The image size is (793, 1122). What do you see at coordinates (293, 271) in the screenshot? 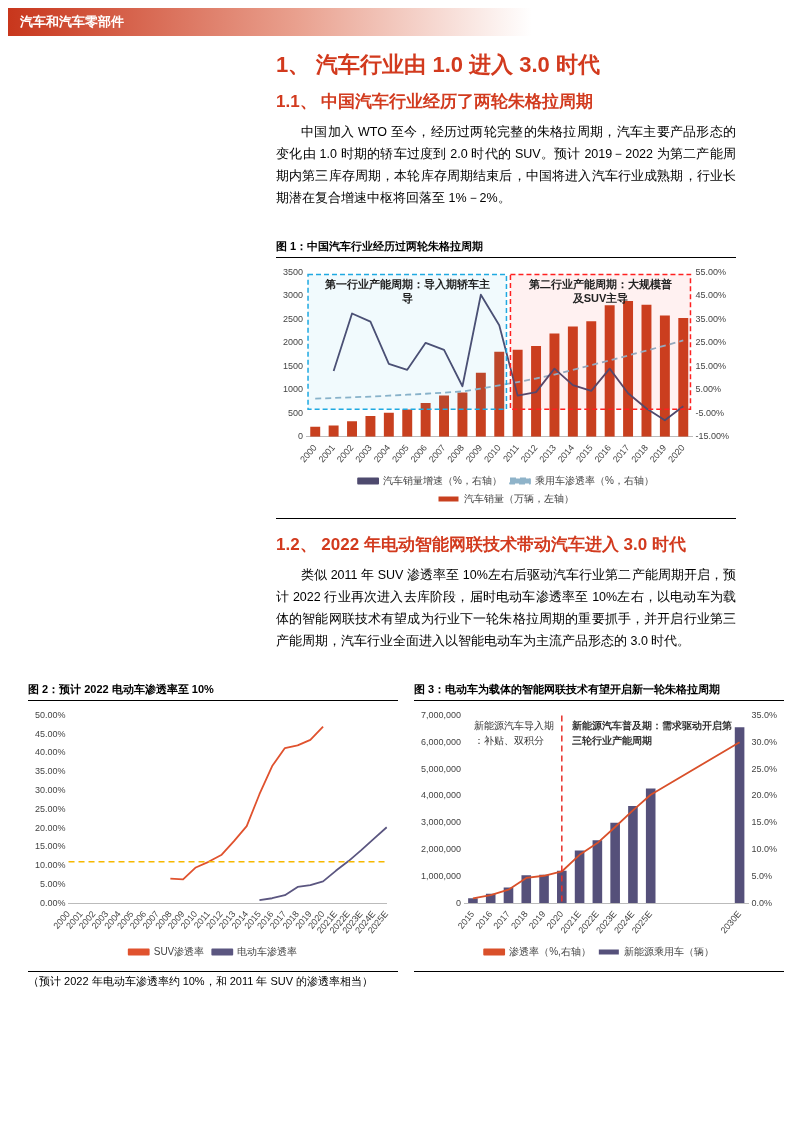
I see `y-tick-label: 3500` at bounding box center [293, 271].